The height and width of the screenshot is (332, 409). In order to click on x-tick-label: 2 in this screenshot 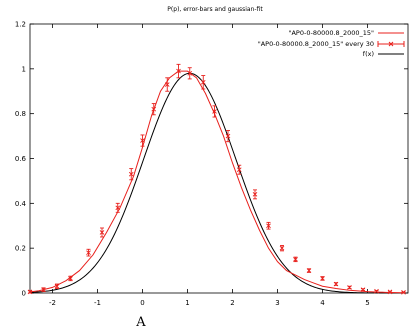, I will do `click(232, 303)`.